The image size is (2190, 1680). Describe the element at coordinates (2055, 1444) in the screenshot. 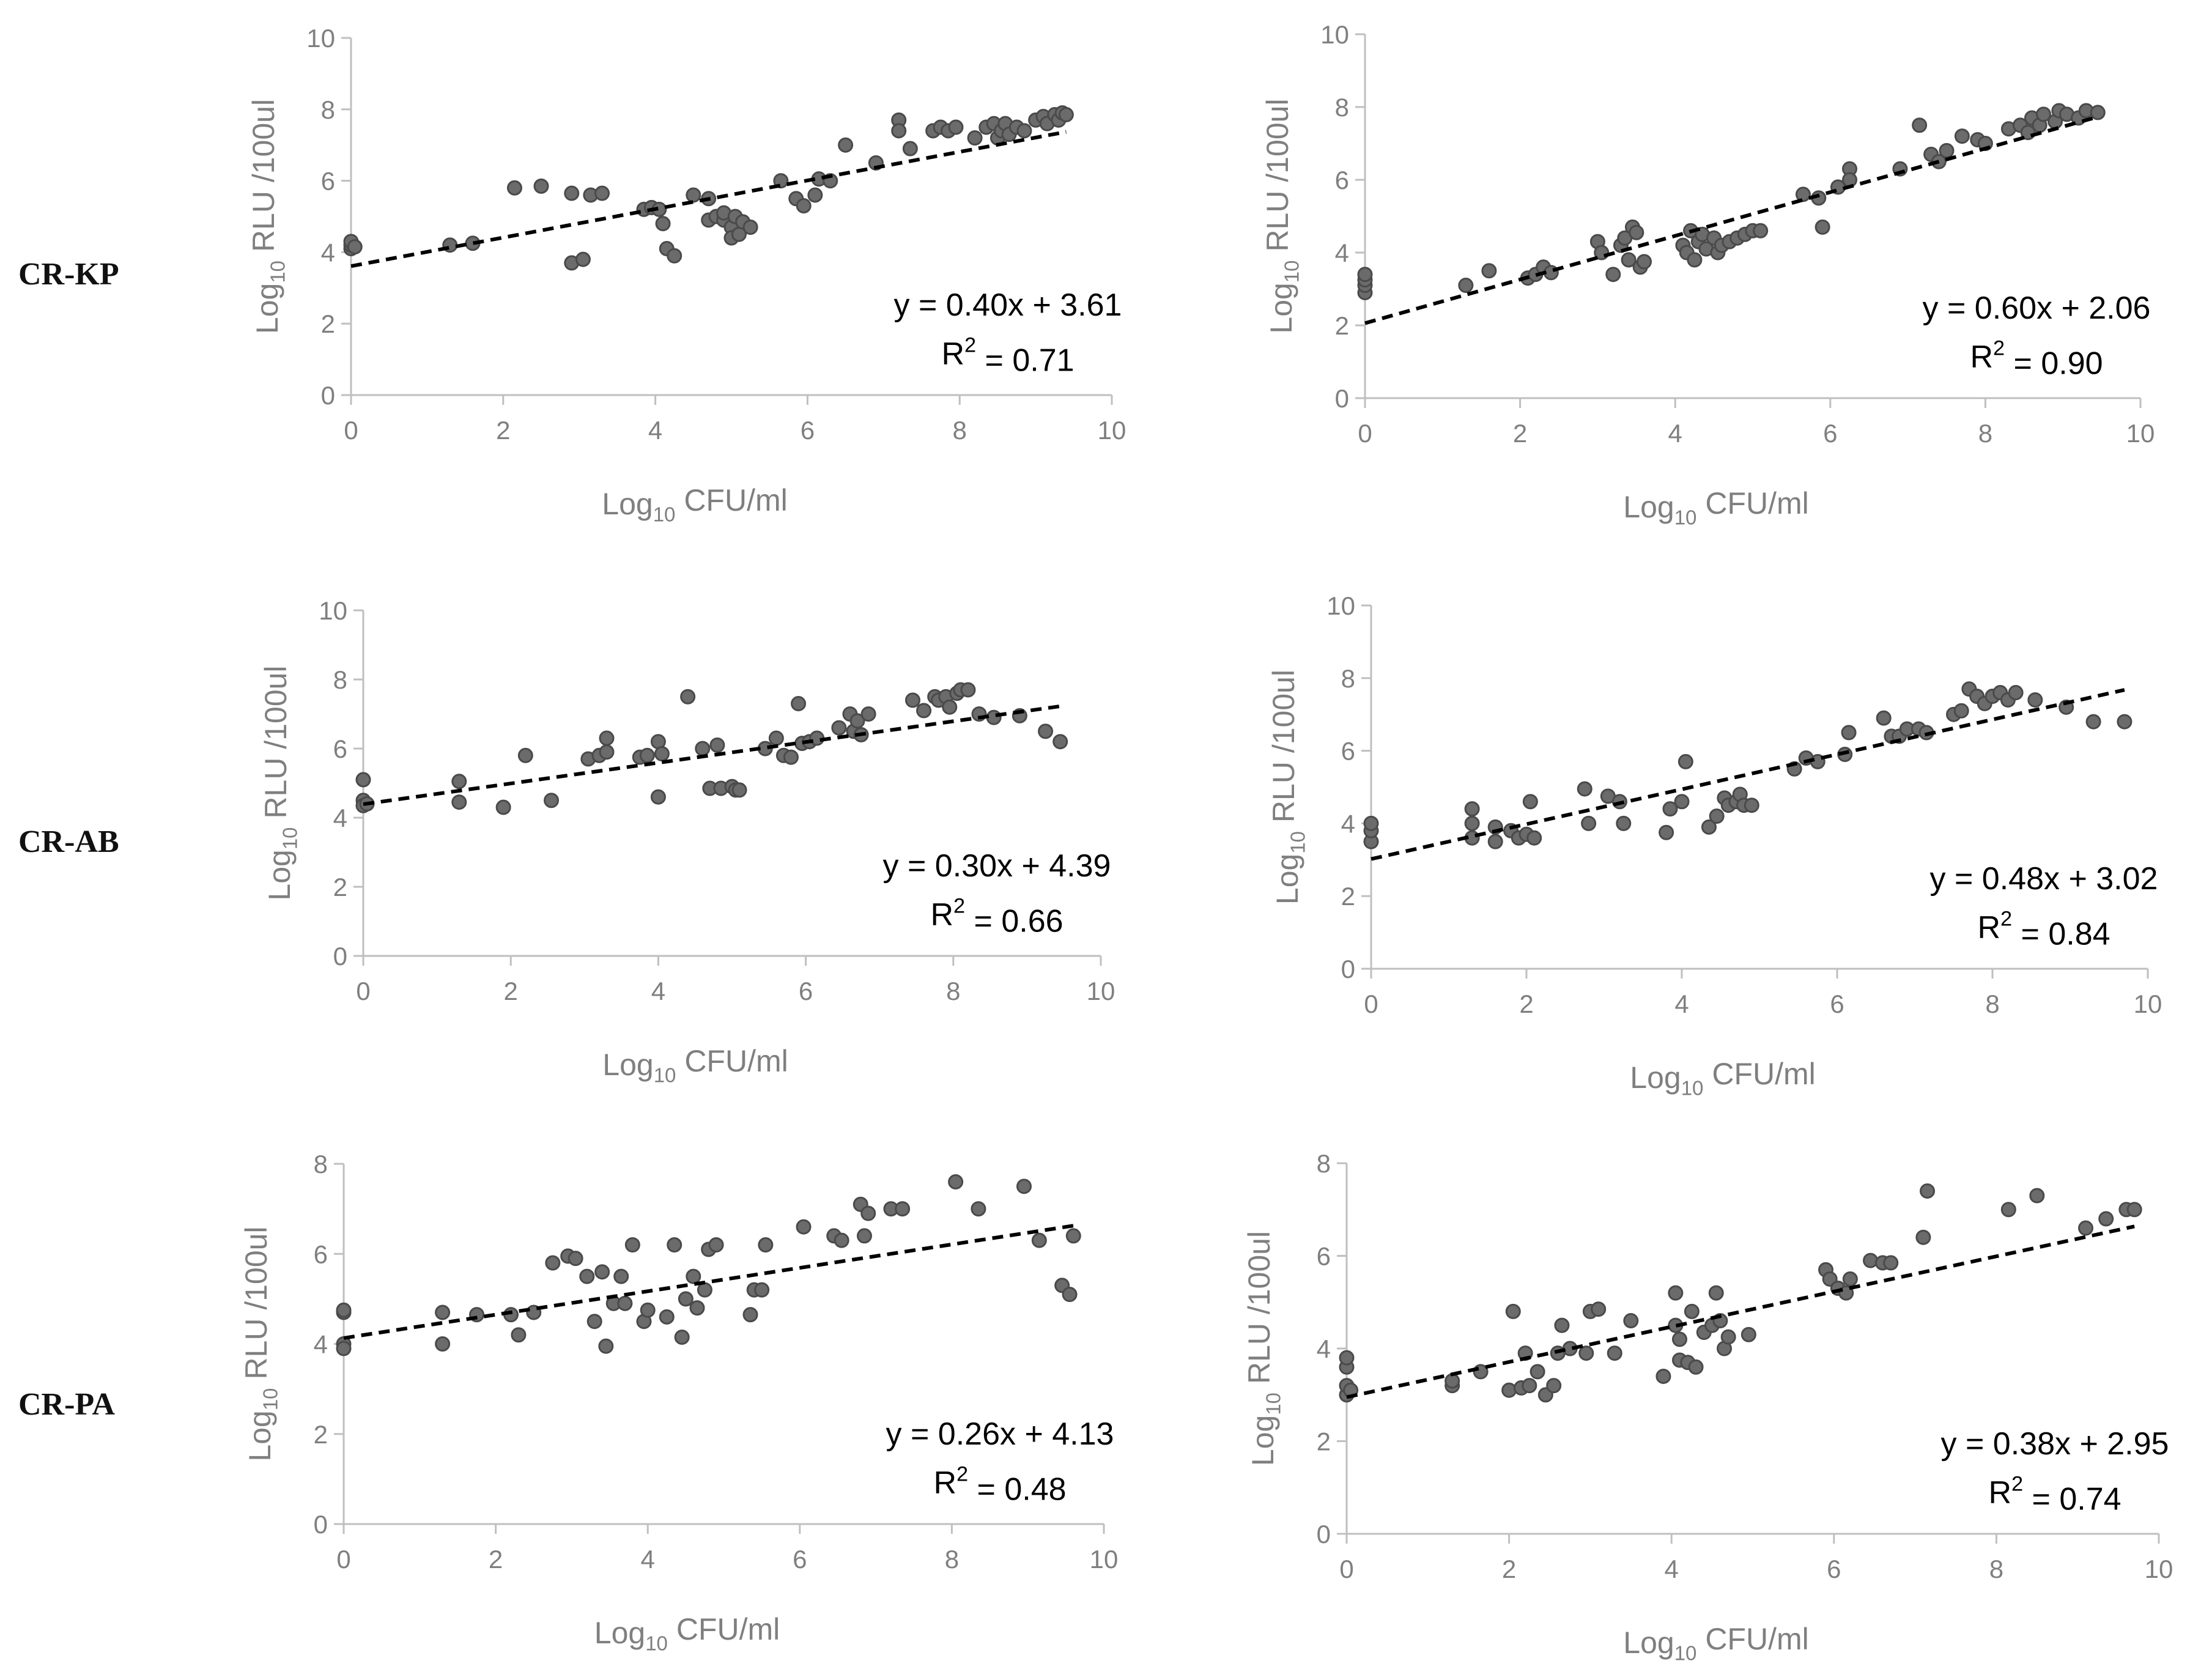

I see `regression-equation: y = 0.38x + 2.95` at that location.